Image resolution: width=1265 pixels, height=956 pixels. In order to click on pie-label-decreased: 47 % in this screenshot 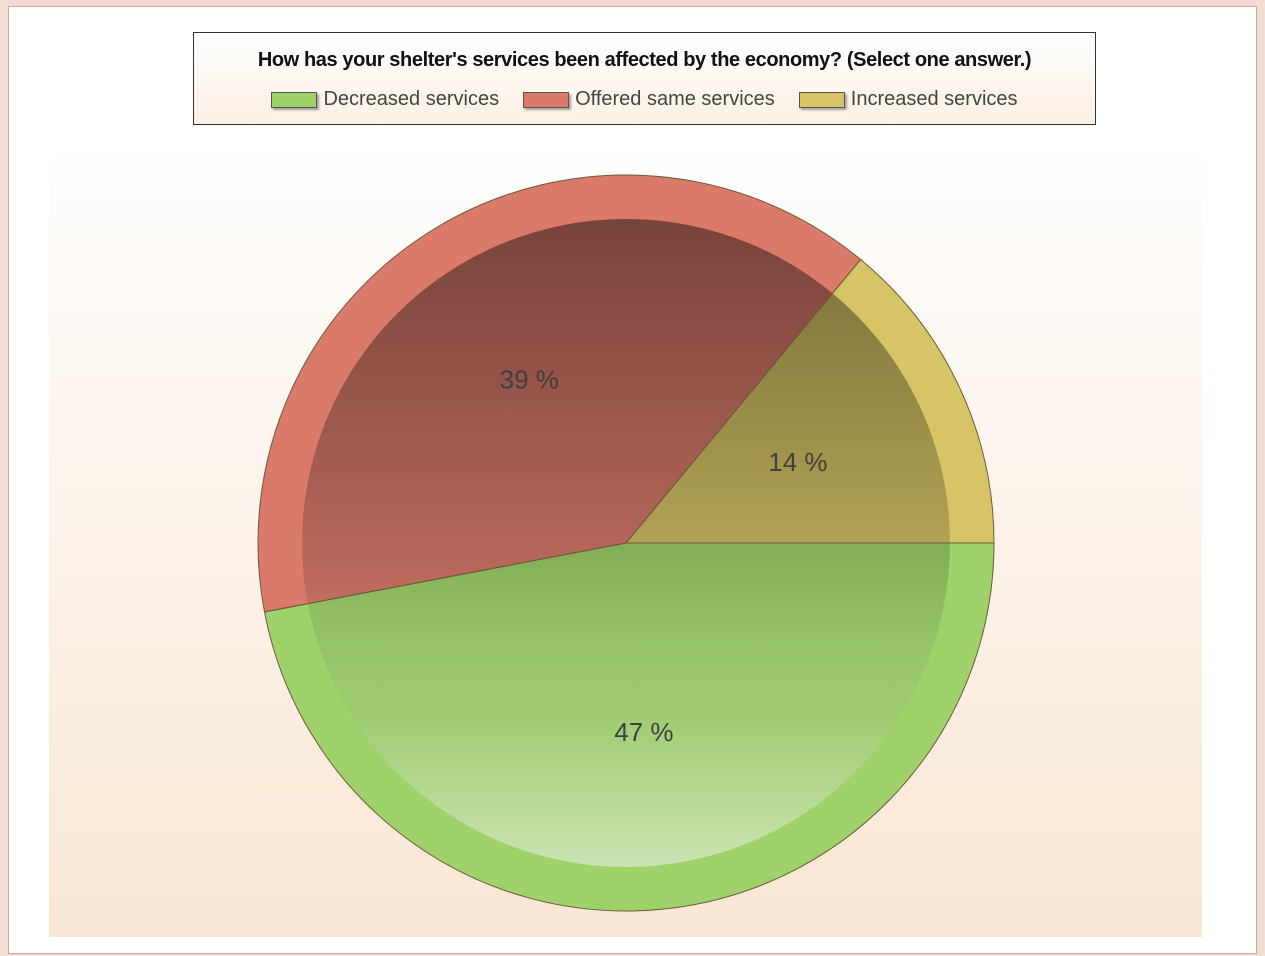, I will do `click(643, 732)`.